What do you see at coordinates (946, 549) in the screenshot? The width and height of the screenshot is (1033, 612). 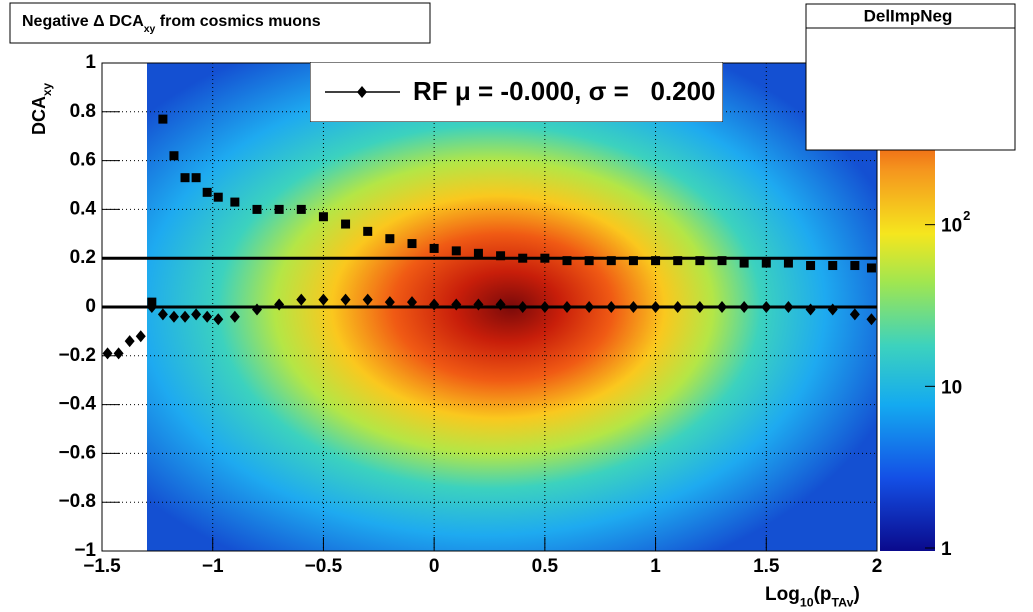 I see `z-tick-label: 1` at bounding box center [946, 549].